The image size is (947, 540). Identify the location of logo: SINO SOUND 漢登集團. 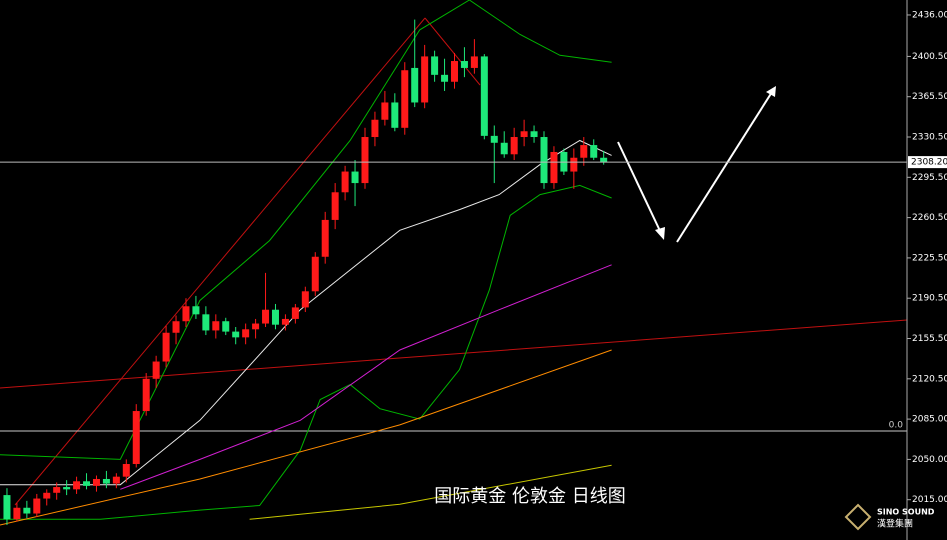
(889, 517).